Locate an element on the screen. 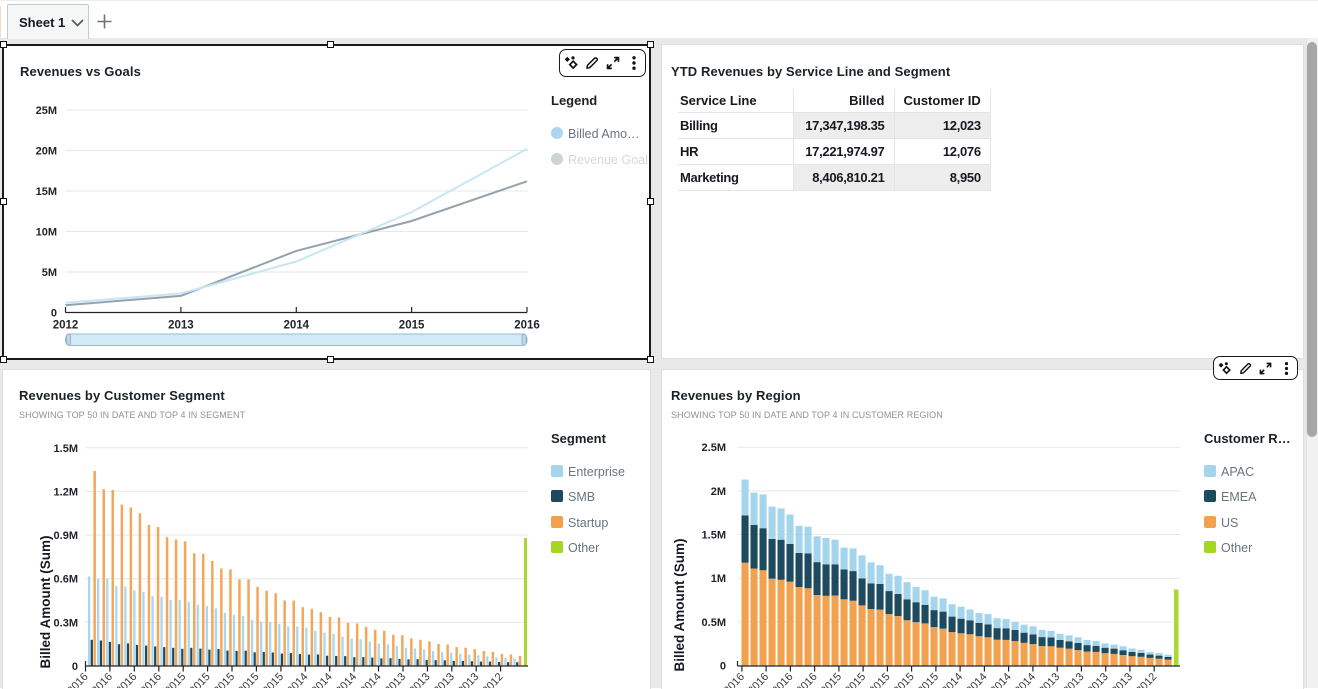 Image resolution: width=1318 pixels, height=689 pixels. svg-text: 25M is located at coordinates (46, 111).